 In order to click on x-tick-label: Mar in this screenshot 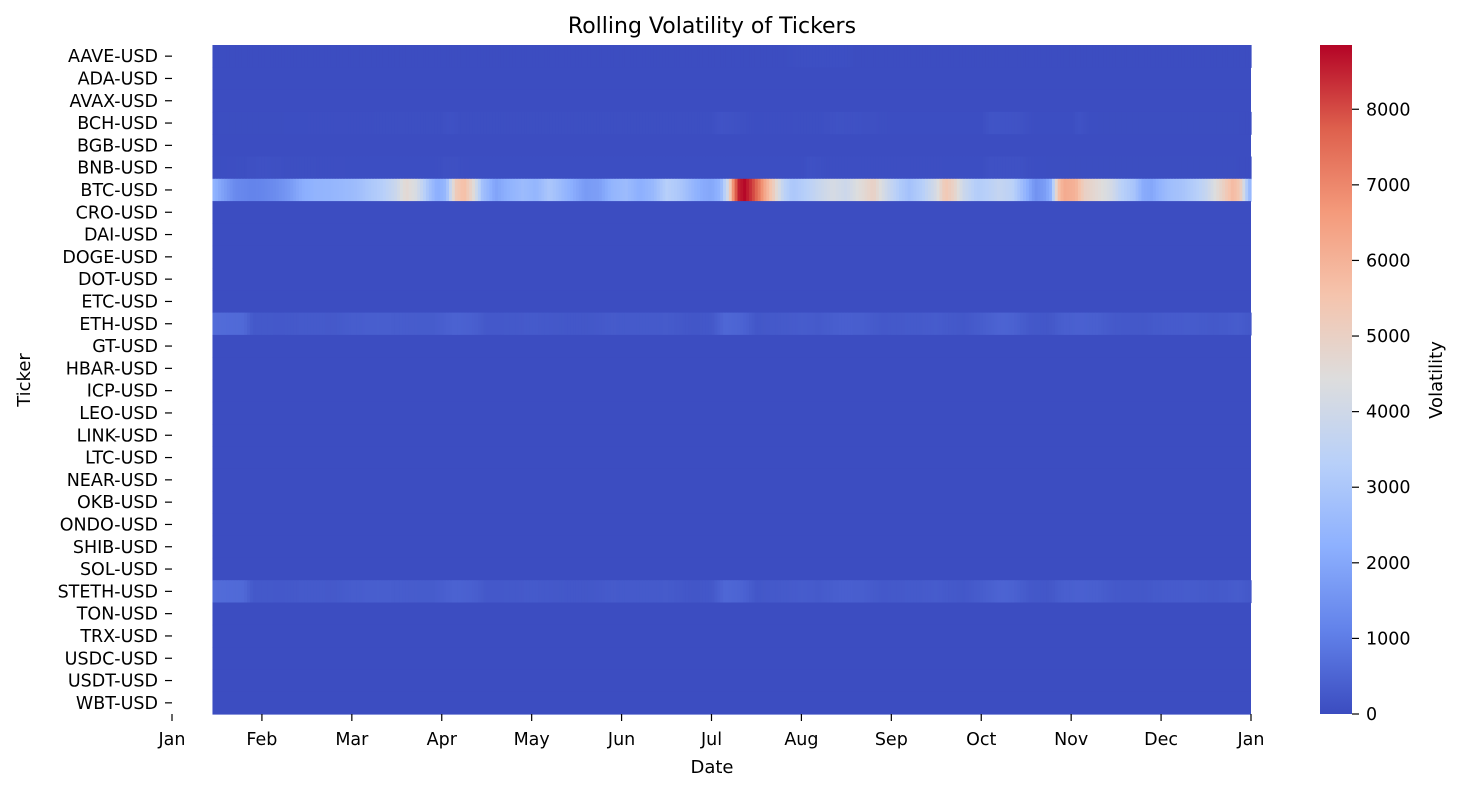, I will do `click(352, 740)`.